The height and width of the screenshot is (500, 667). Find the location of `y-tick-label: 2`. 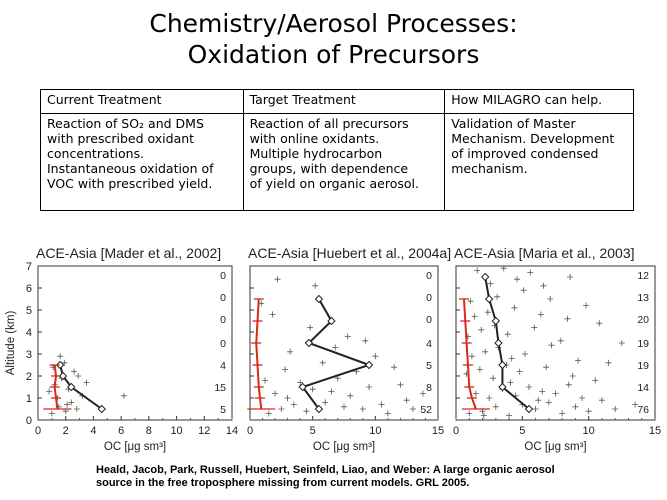

y-tick-label: 2 is located at coordinates (29, 377).